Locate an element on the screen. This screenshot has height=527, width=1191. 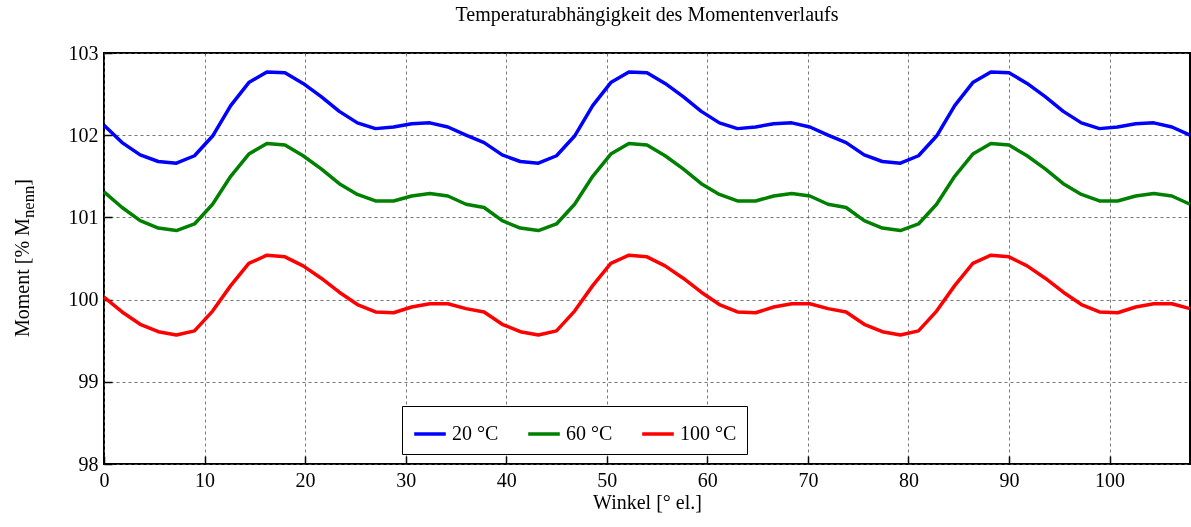
y-tick-label: 98 is located at coordinates (88, 463).